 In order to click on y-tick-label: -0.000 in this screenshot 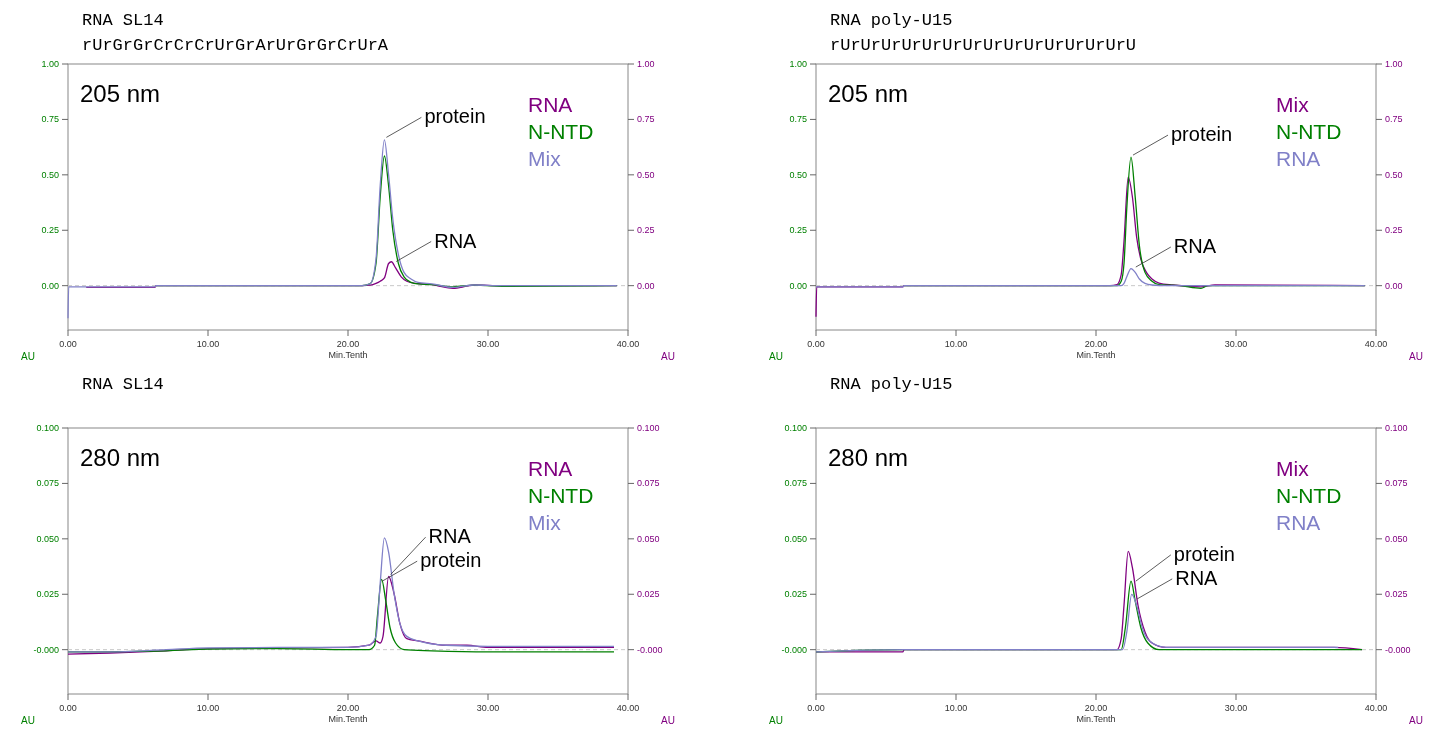, I will do `click(46, 649)`.